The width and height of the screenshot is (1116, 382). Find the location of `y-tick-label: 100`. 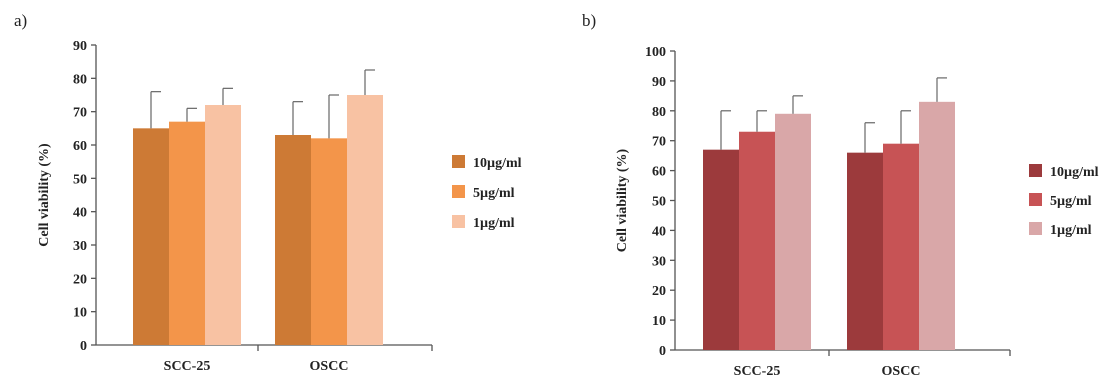

y-tick-label: 100 is located at coordinates (655, 52).